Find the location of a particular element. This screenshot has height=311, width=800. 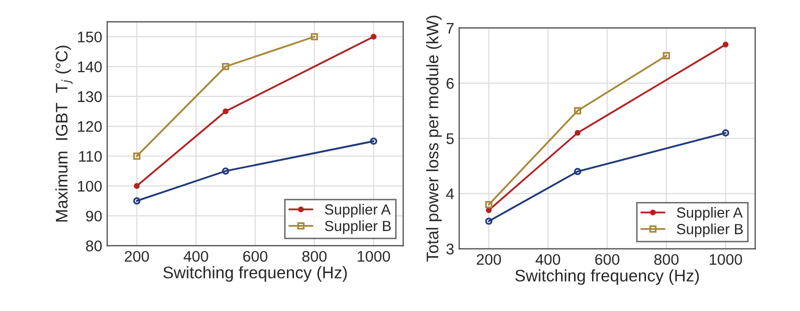

y-tick-label: 4 is located at coordinates (450, 194).